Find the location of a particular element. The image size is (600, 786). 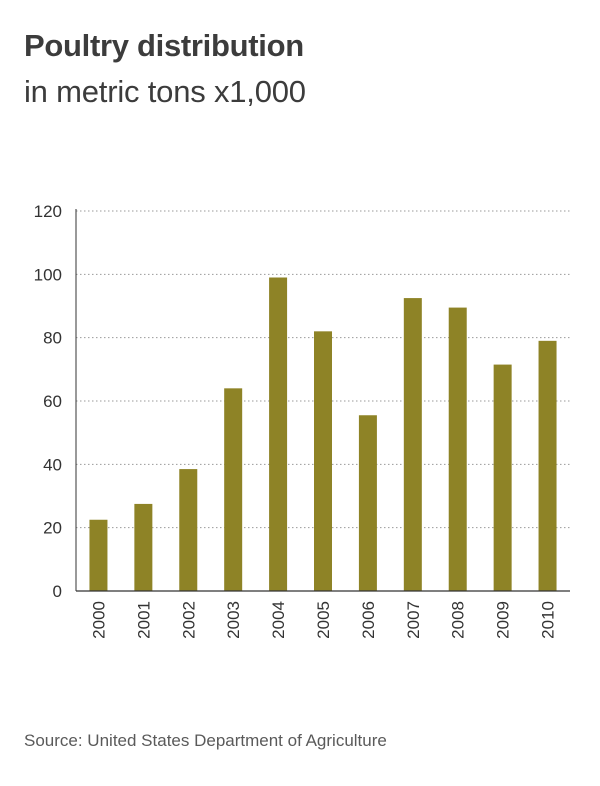

y-tick-label: 40 is located at coordinates (52, 464).